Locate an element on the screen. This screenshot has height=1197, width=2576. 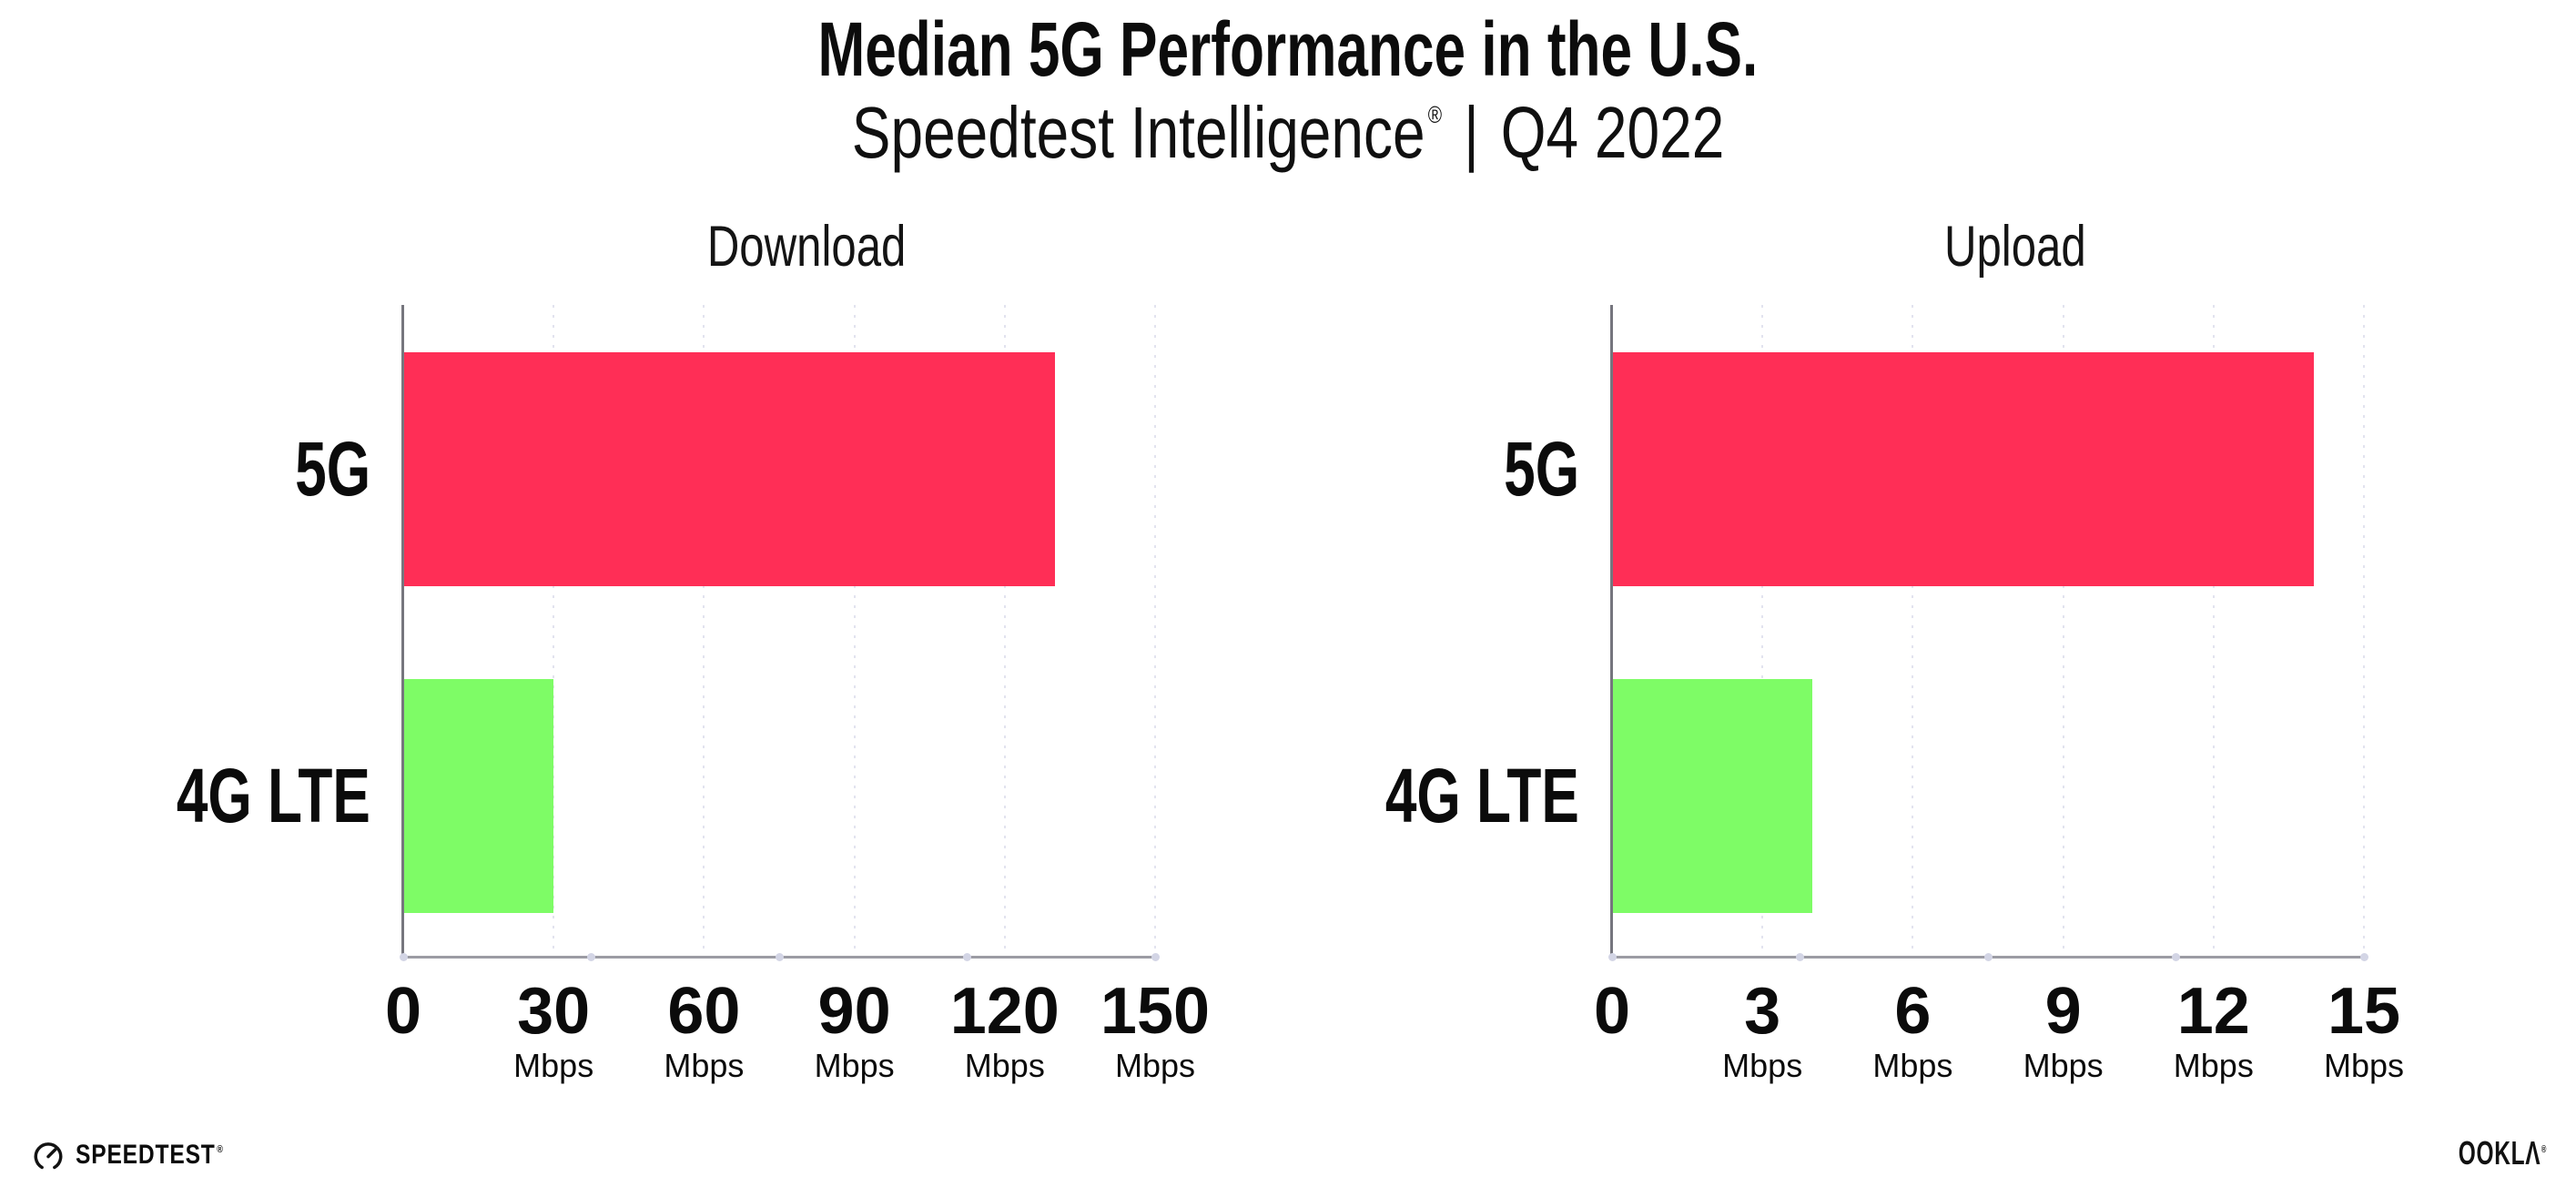
tick-unit-120: Mbps is located at coordinates (1005, 1066).